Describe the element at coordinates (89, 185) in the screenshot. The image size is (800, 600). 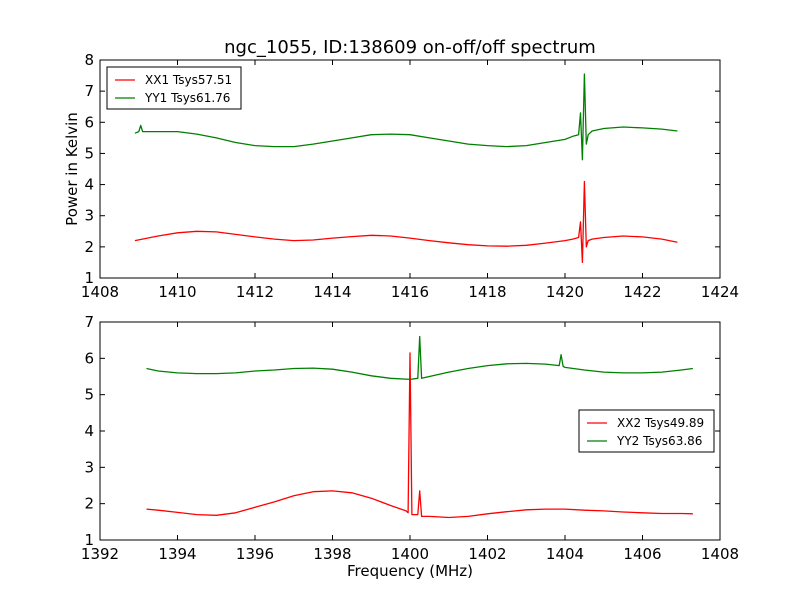
I see `top-y-tick-label: 4` at that location.